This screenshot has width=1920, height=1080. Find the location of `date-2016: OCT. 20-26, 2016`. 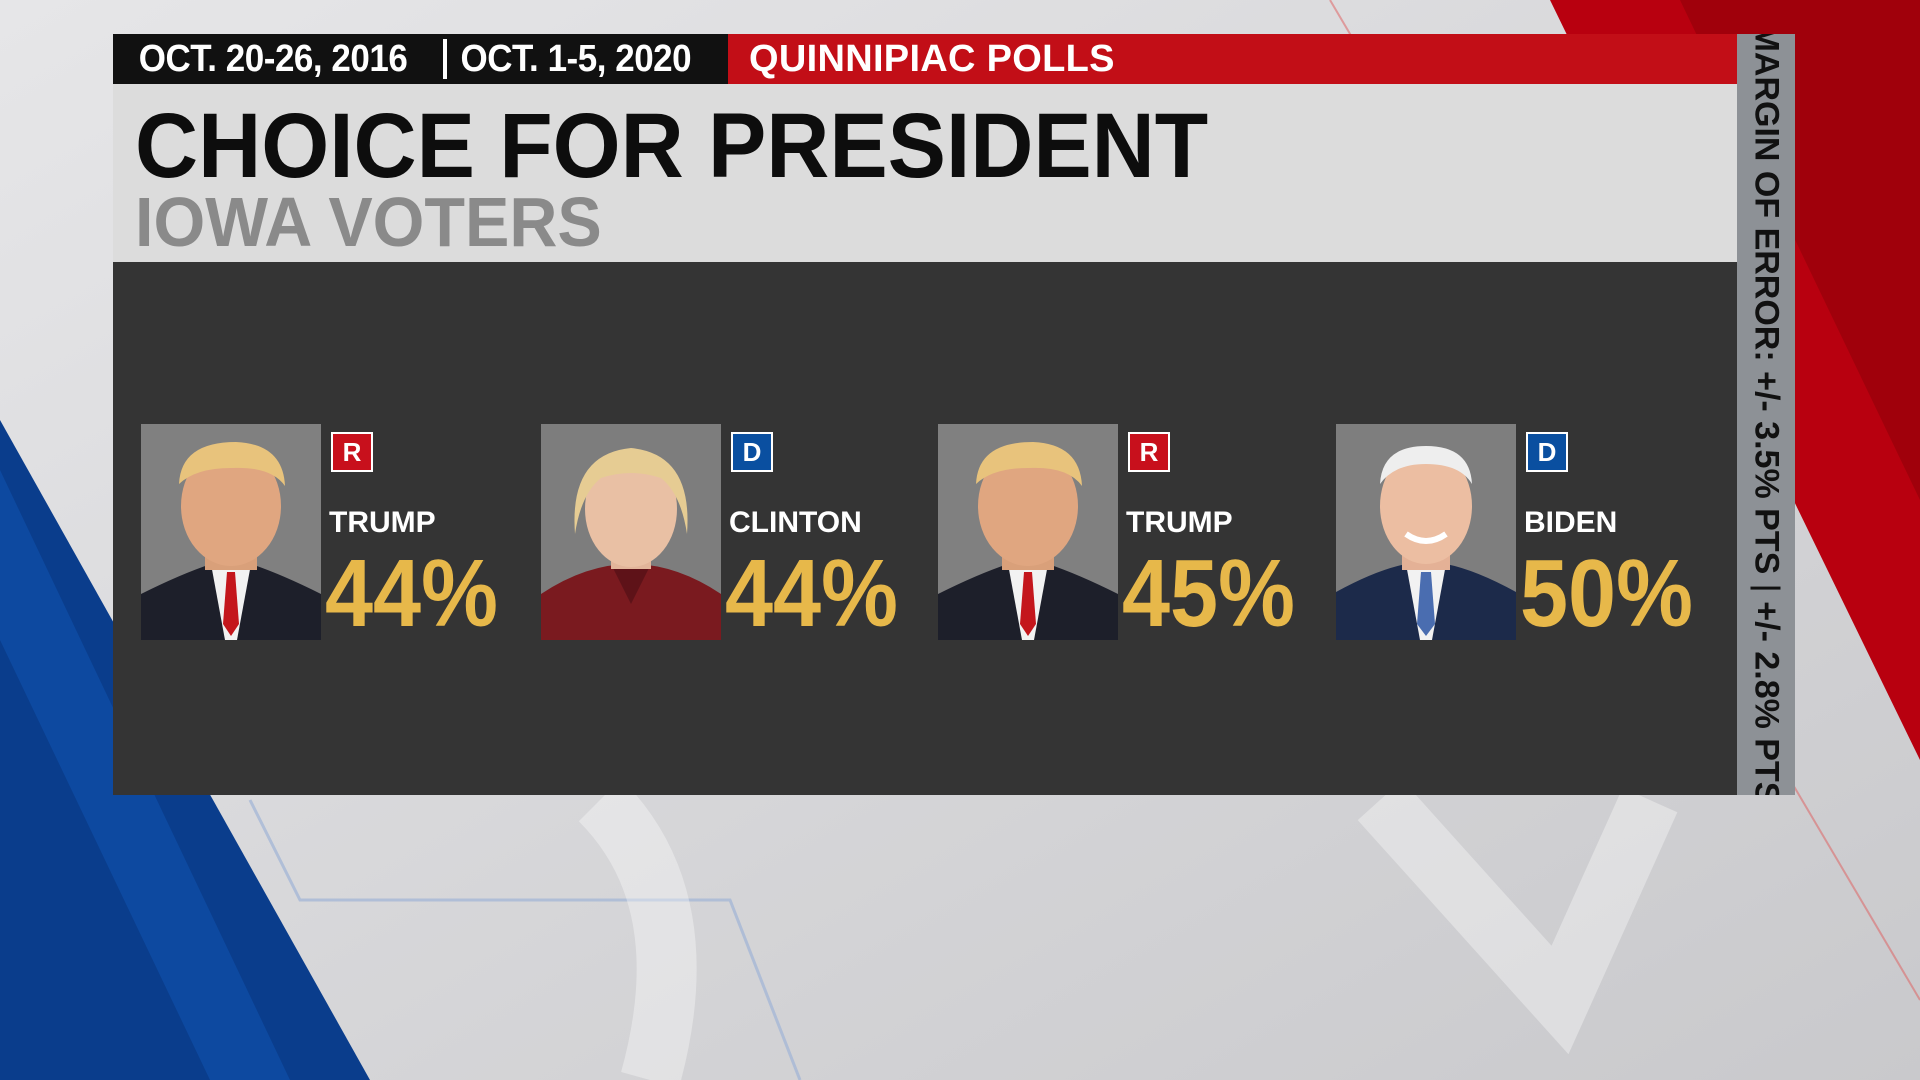

date-2016: OCT. 20-26, 2016 is located at coordinates (273, 59).